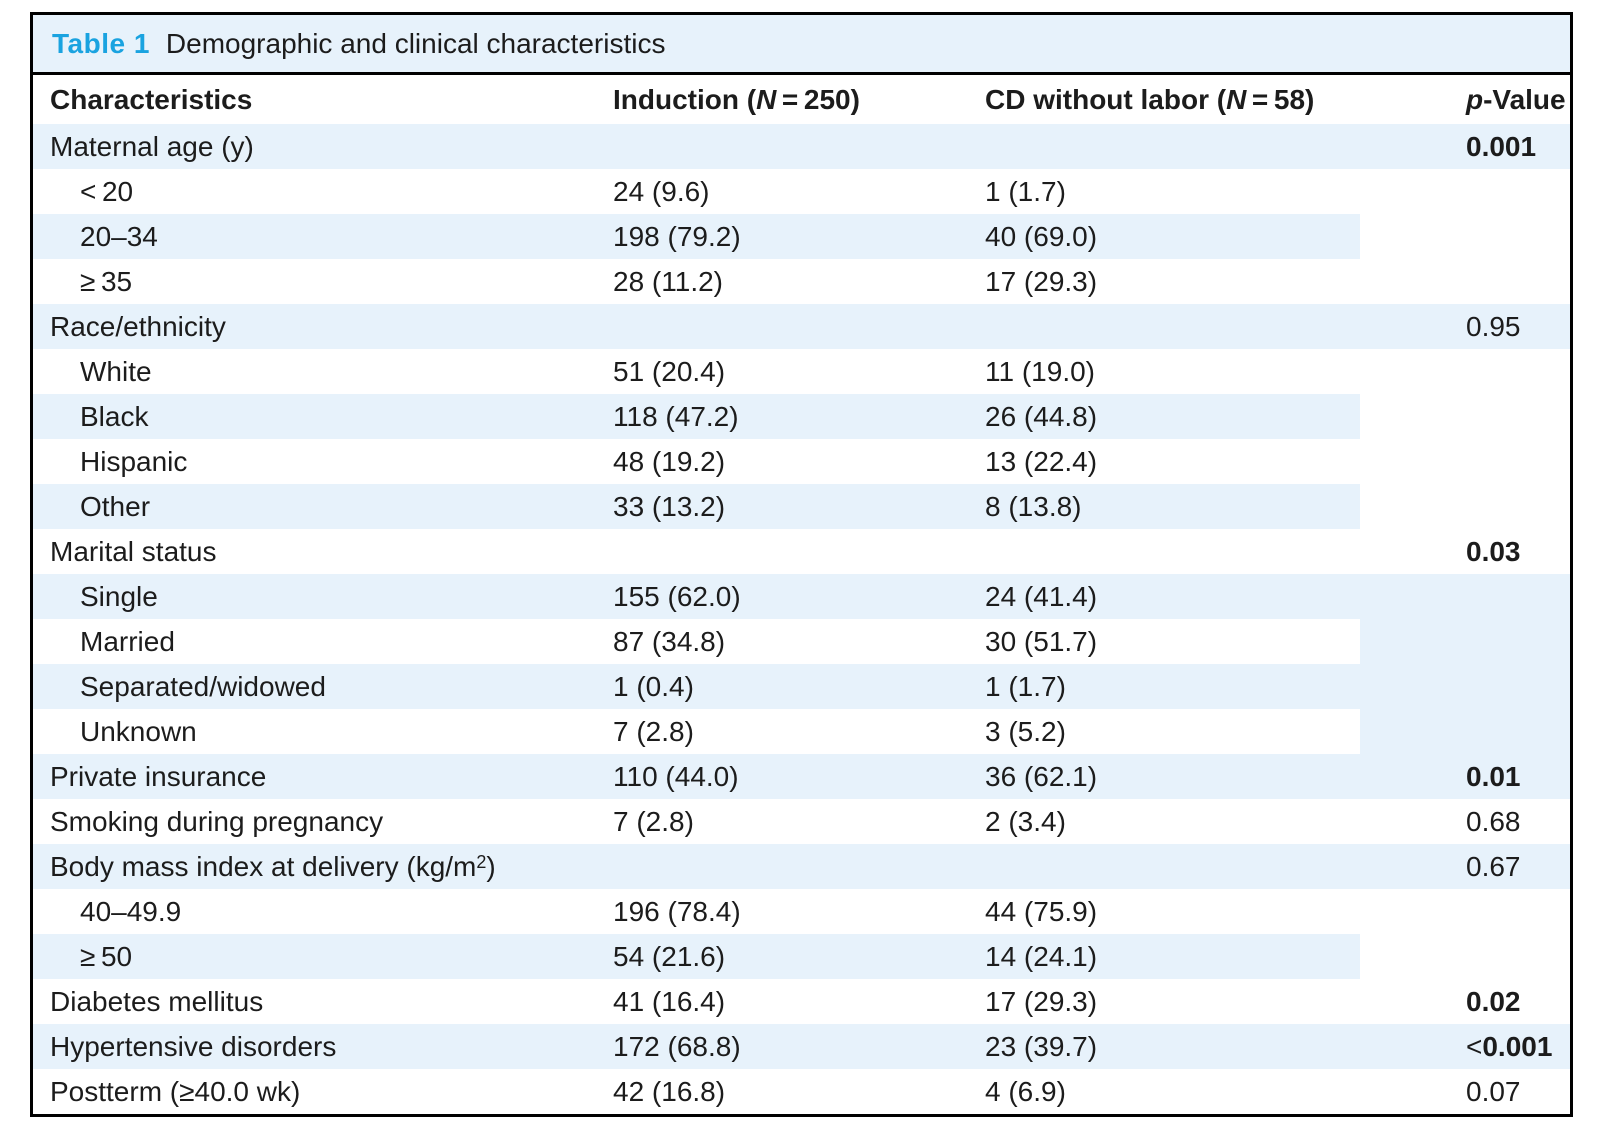 The image size is (1600, 1135). What do you see at coordinates (1493, 1001) in the screenshot?
I see `cell-pvalue: 0.02` at bounding box center [1493, 1001].